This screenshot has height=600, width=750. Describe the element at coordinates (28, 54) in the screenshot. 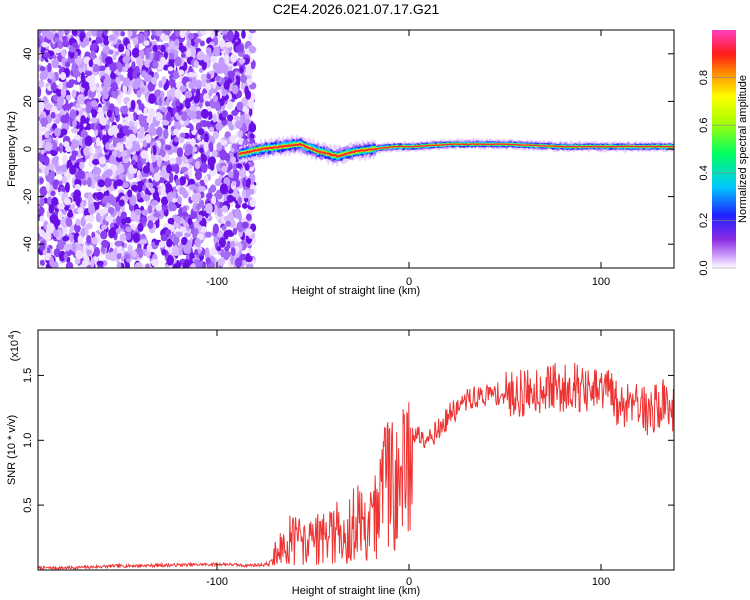

I see `spectrogram-y-tick-label: 40` at that location.